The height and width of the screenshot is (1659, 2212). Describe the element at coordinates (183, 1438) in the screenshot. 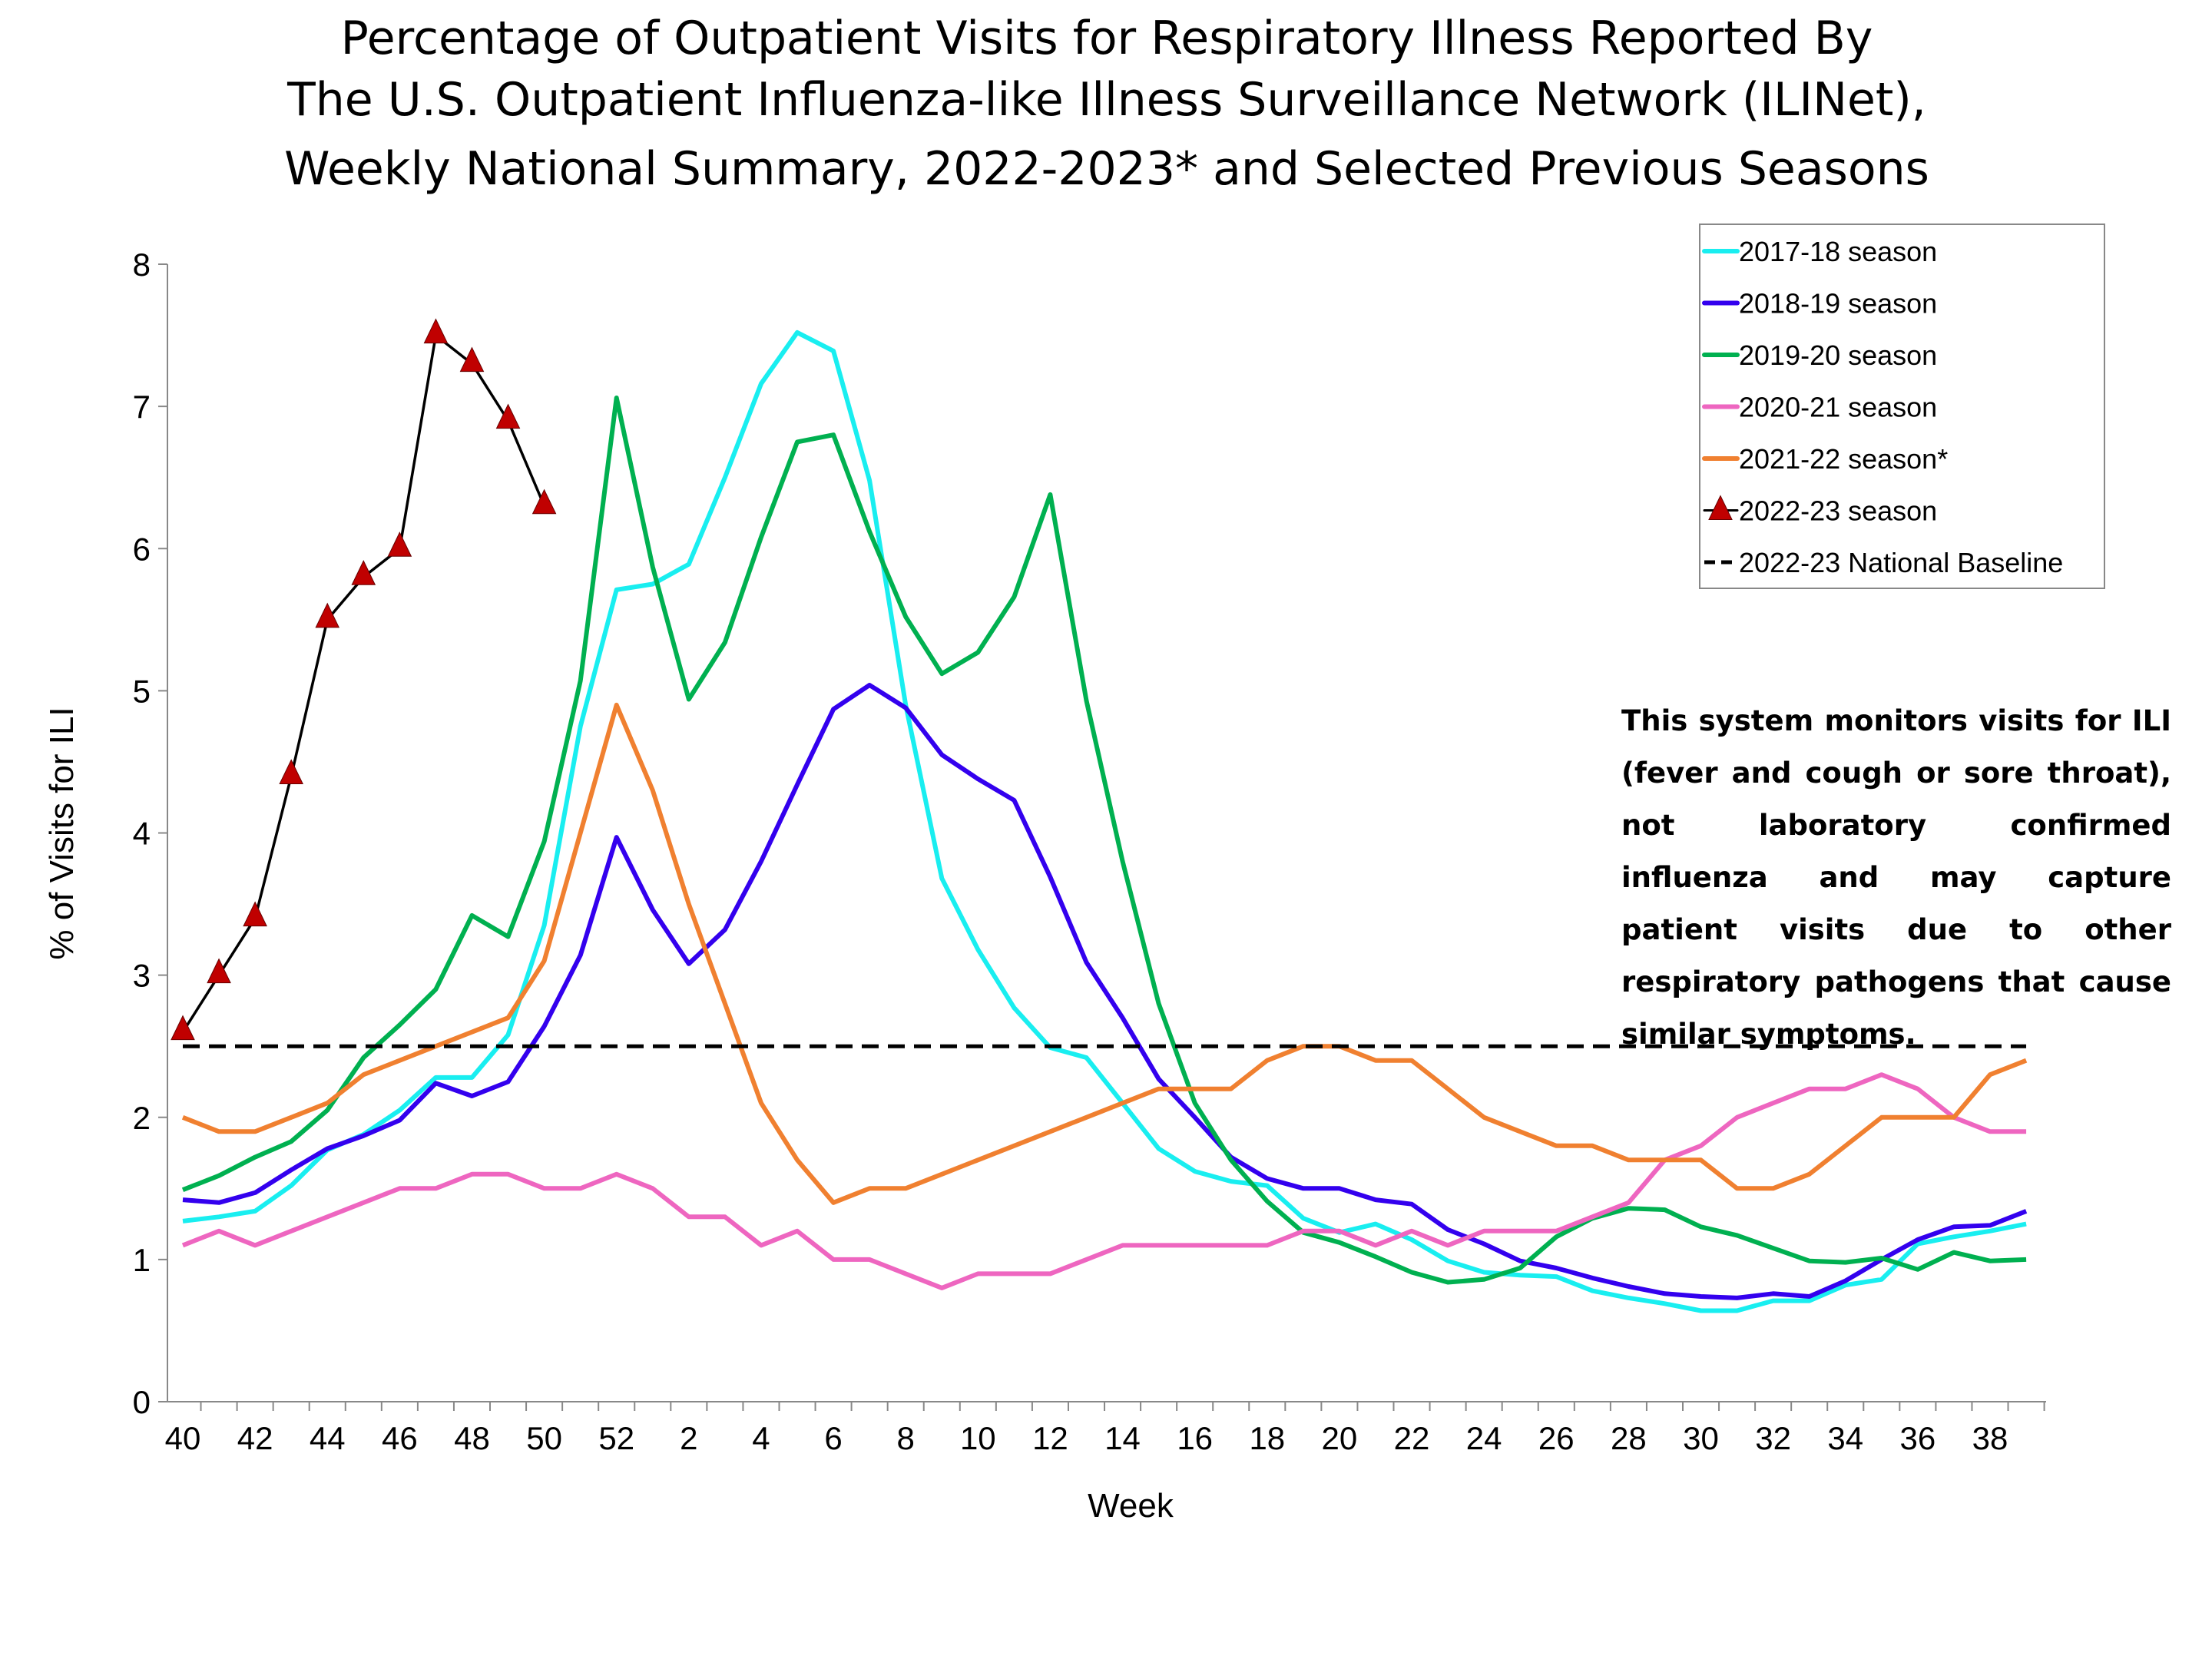

I see `x-tick-label: 40` at that location.